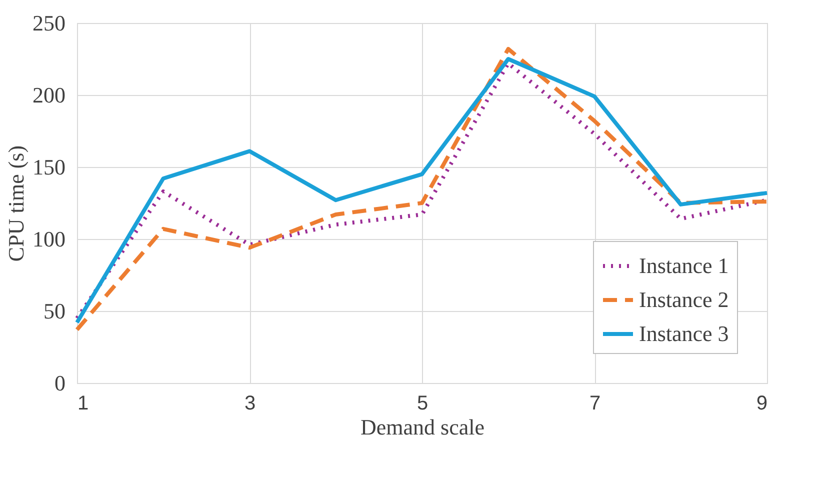 Image resolution: width=820 pixels, height=477 pixels. Describe the element at coordinates (16, 203) in the screenshot. I see `y-axis-title: CPU time (s)` at that location.